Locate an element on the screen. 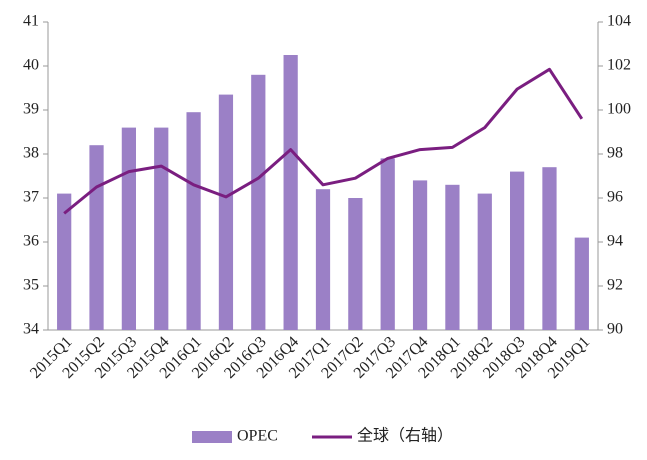 The image size is (647, 460). y-tick-label: 36 is located at coordinates (31, 241).